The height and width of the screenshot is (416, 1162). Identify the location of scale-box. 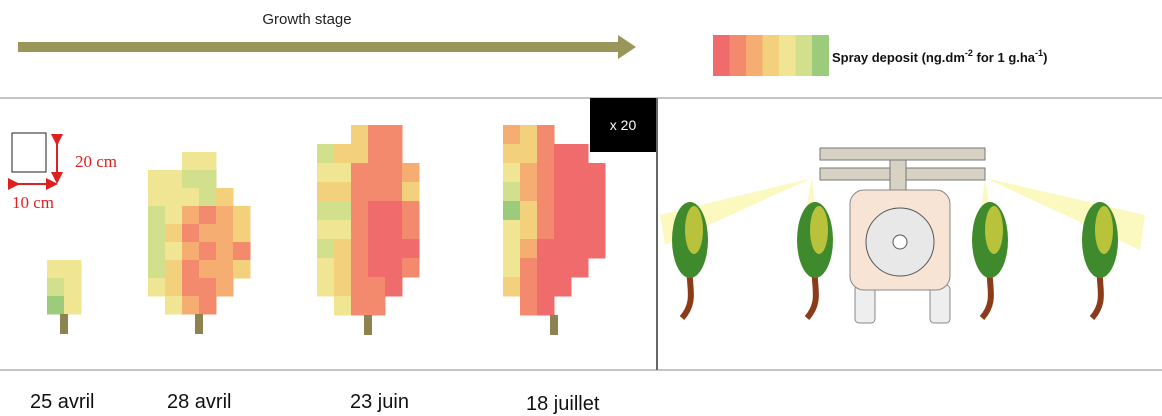
(29, 152).